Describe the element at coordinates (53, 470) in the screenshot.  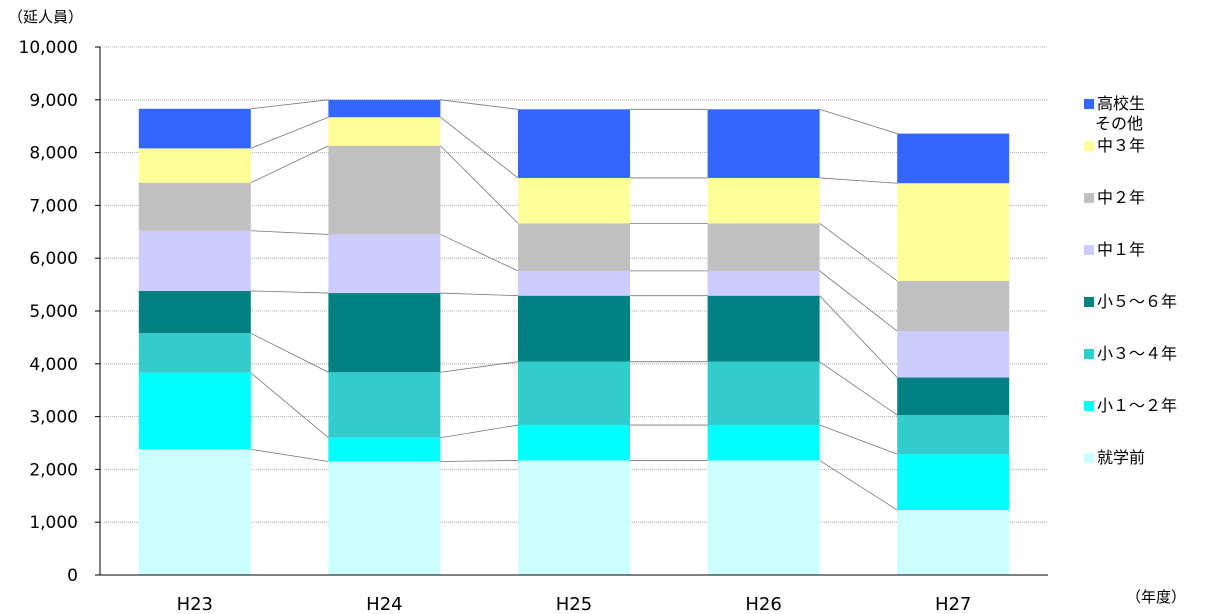
I see `y-tick-label: 2,000` at that location.